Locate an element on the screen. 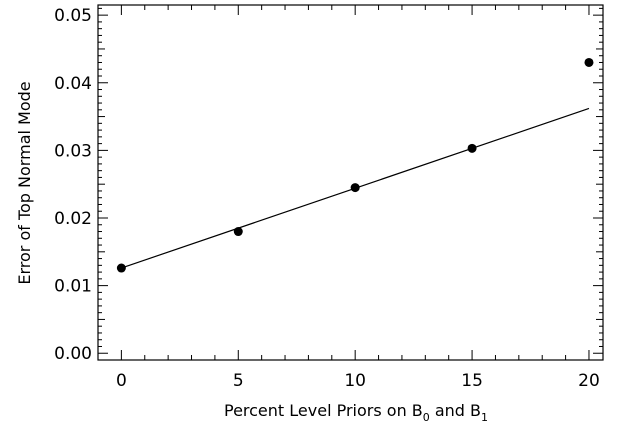  x-axis-title: Percent Level Priors on B0 and B1 is located at coordinates (356, 412).